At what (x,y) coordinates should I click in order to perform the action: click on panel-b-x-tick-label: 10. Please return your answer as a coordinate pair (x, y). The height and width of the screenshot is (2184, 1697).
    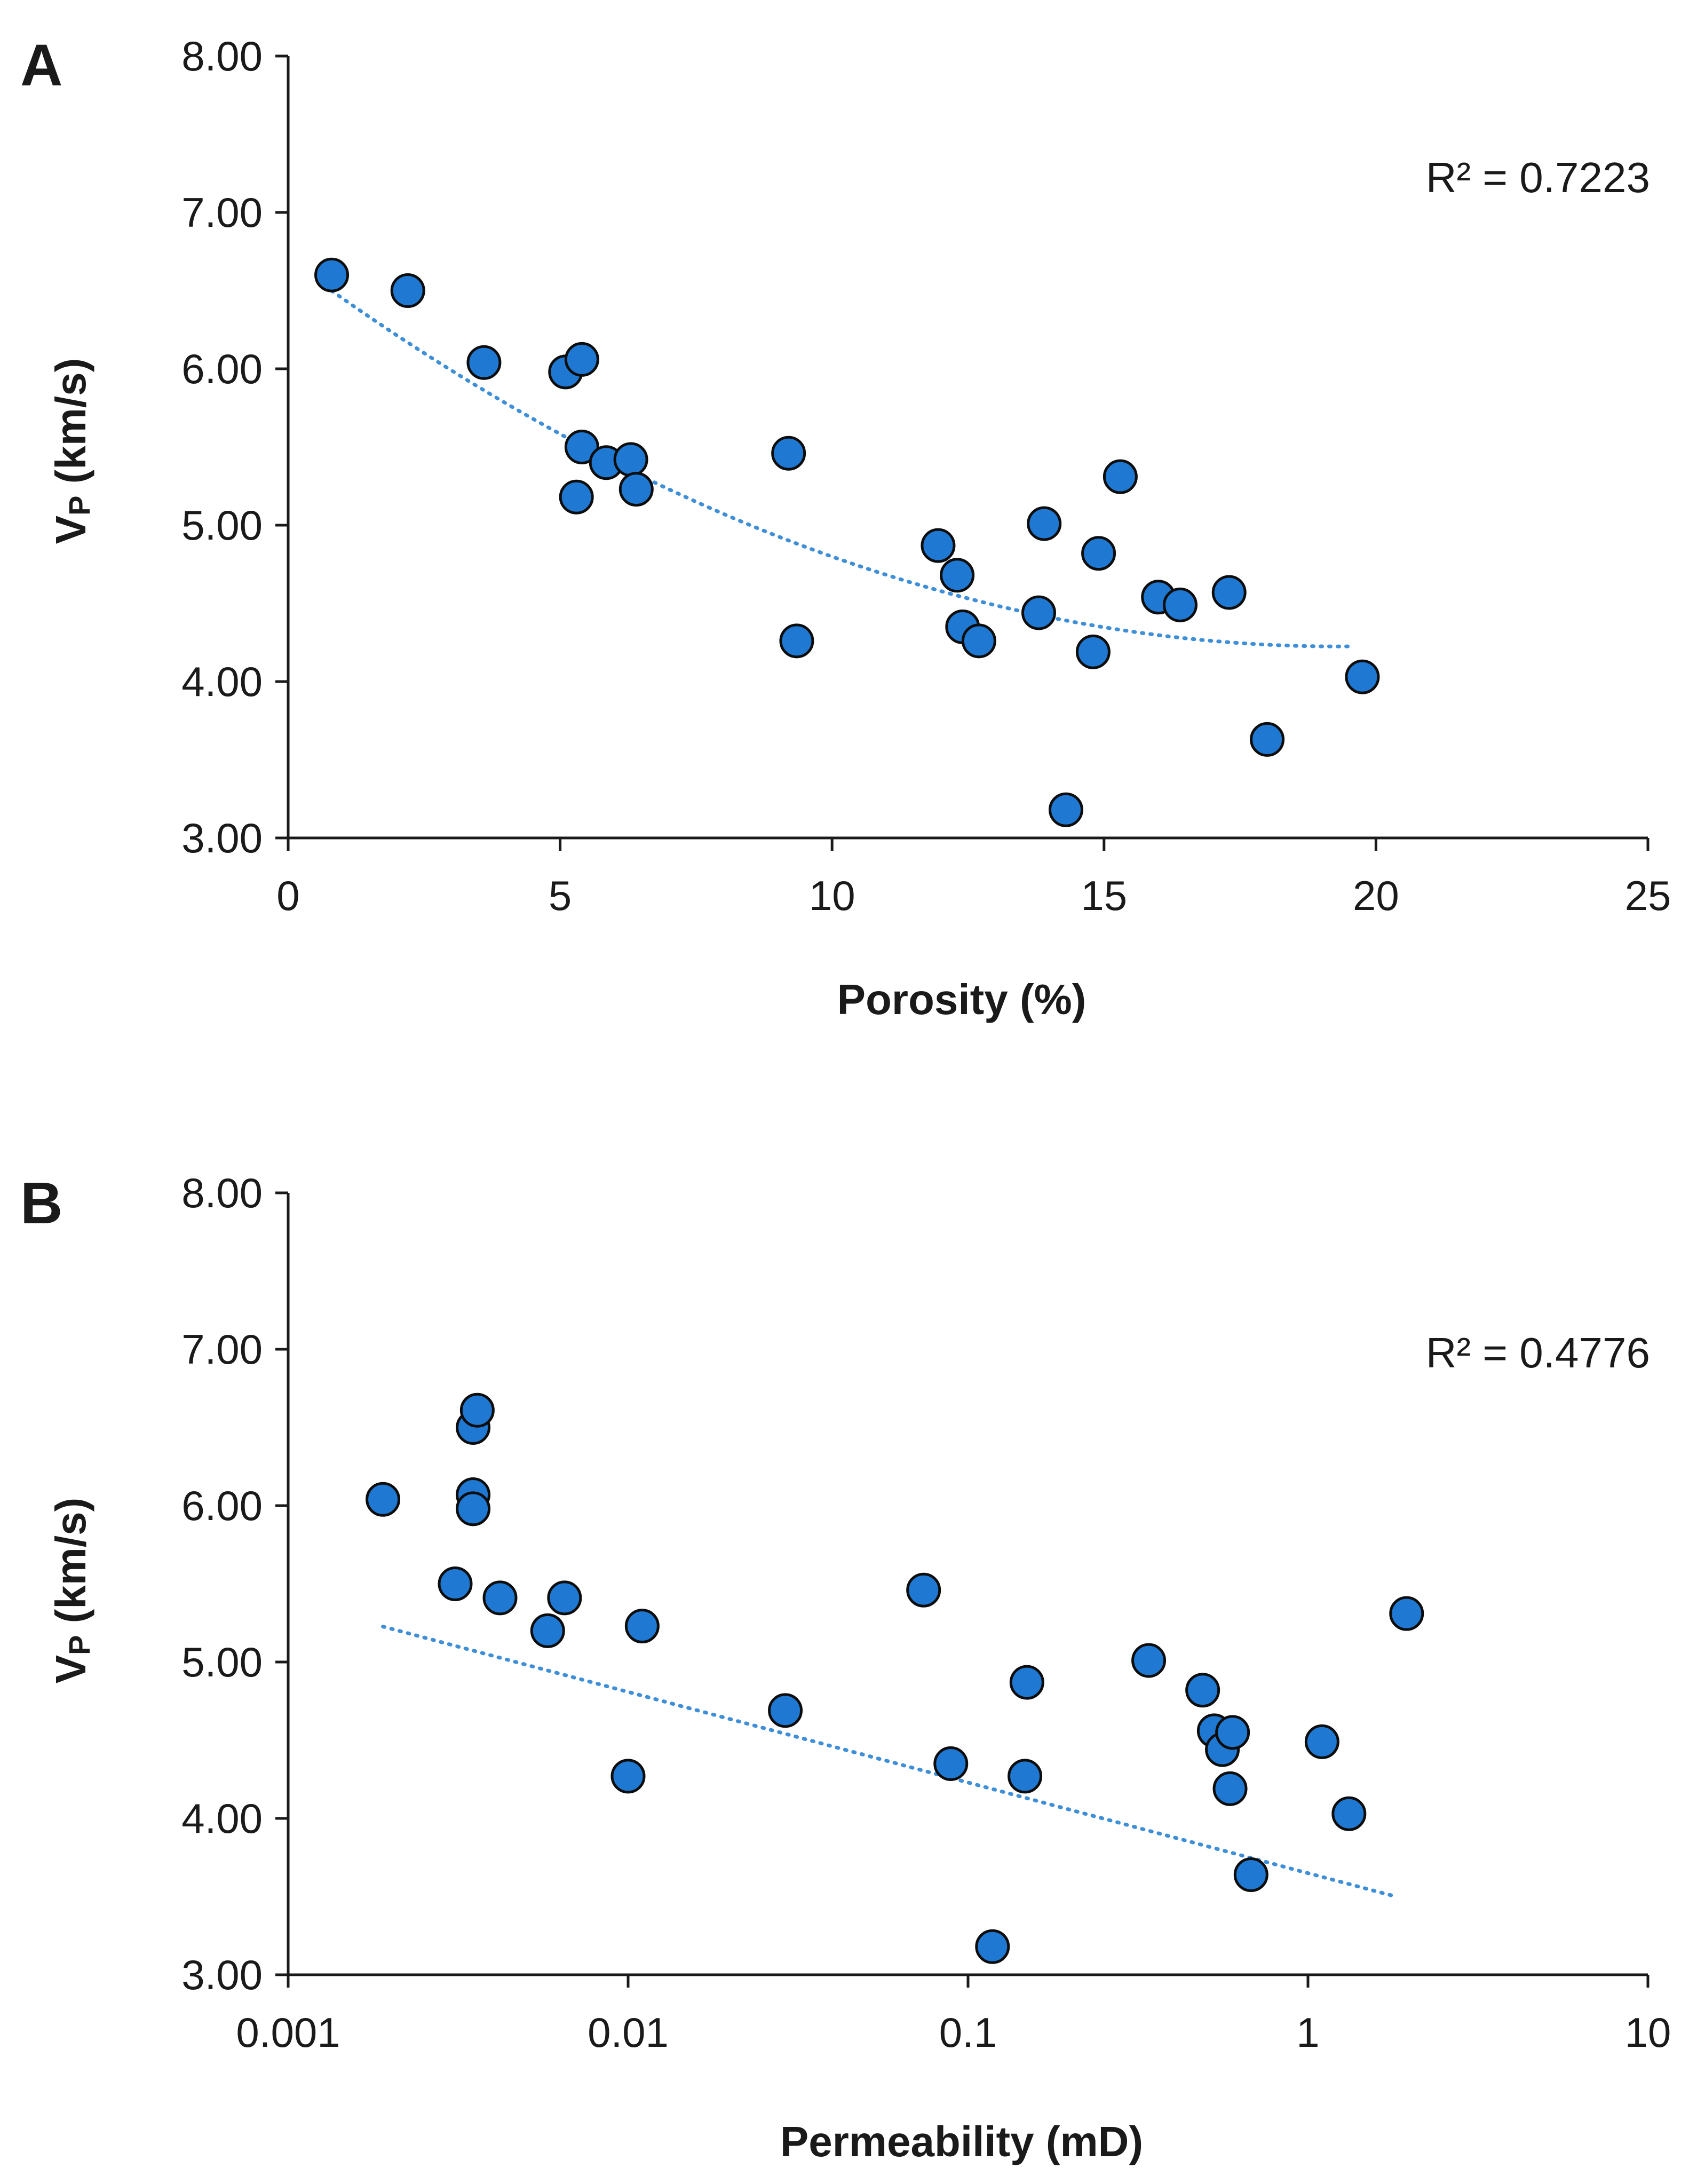
    Looking at the image, I should click on (1648, 2032).